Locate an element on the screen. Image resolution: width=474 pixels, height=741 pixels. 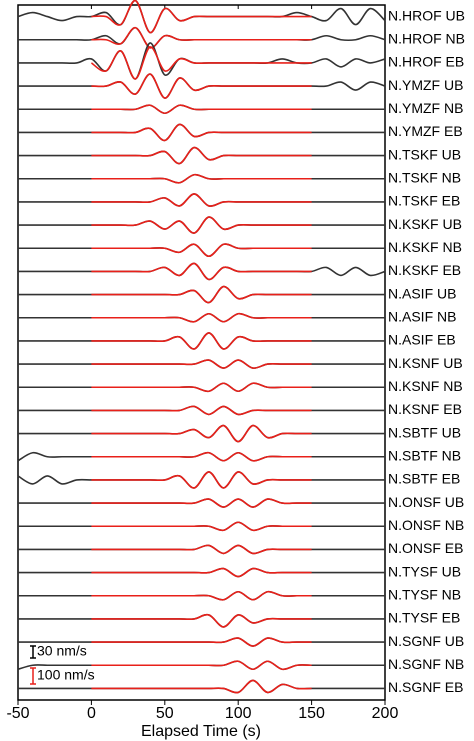
x-tick-label: 100 is located at coordinates (238, 713).